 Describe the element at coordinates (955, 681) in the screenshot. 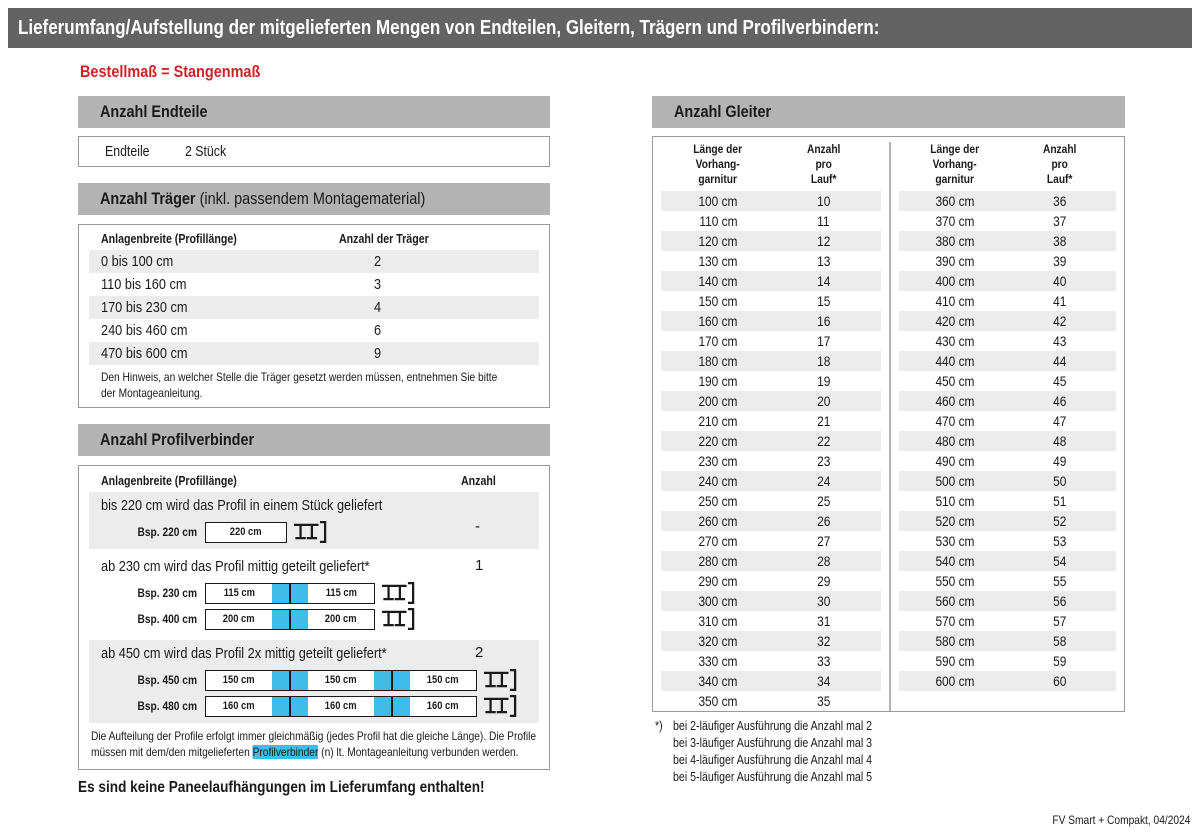

I see `length-cell: 600 cm` at that location.